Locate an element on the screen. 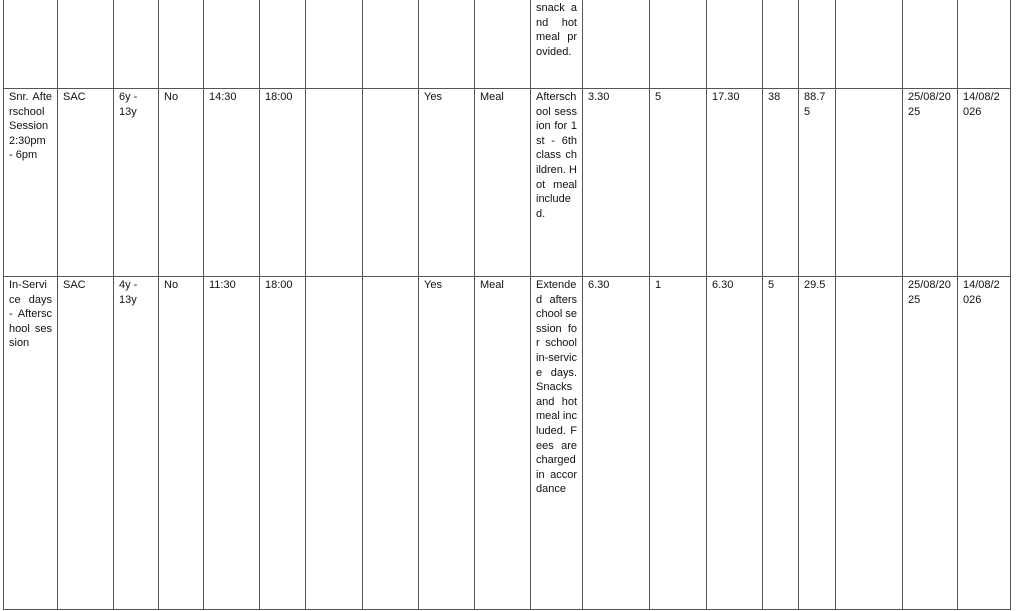  cell-c13 is located at coordinates (678, 44).